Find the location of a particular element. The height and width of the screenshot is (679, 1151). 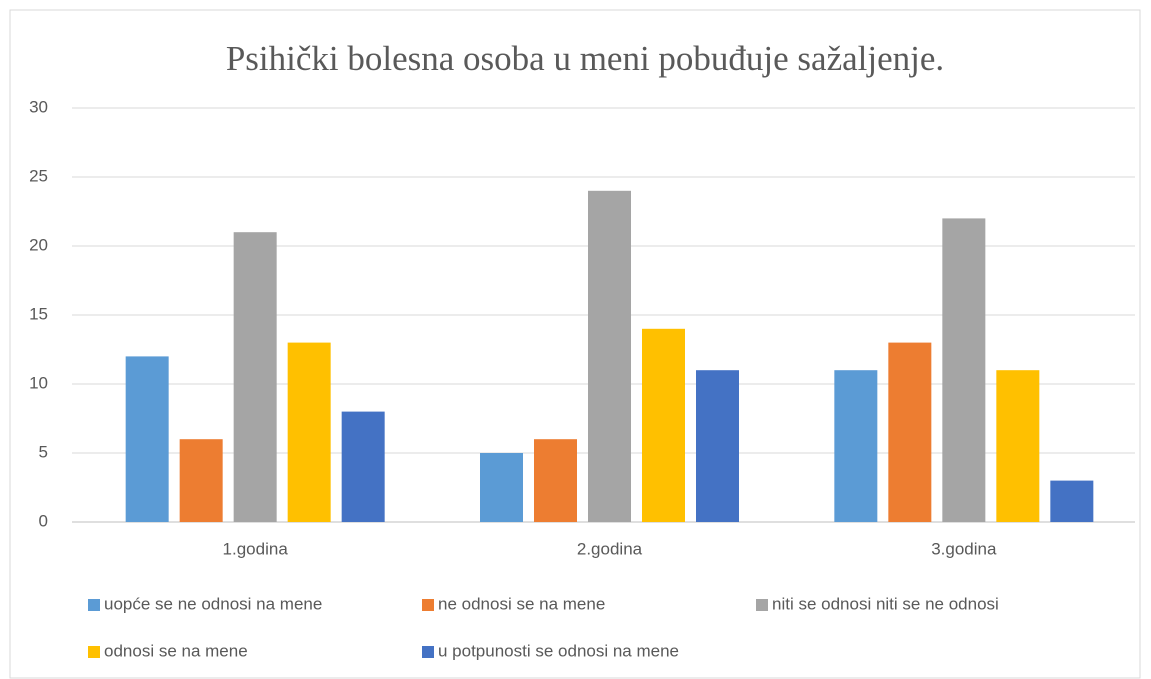

y-tick-label: 15 is located at coordinates (38, 313).